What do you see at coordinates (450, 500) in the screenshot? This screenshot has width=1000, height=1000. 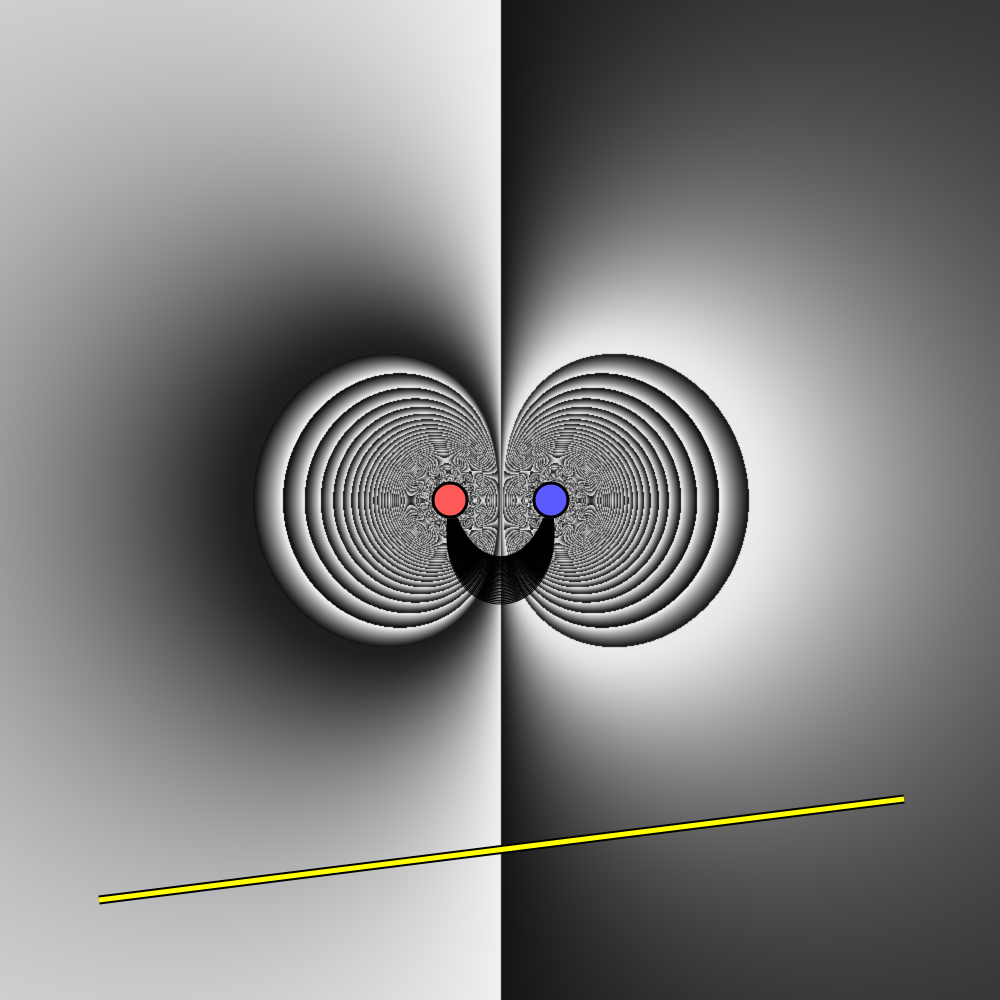 I see `positive-charge` at bounding box center [450, 500].